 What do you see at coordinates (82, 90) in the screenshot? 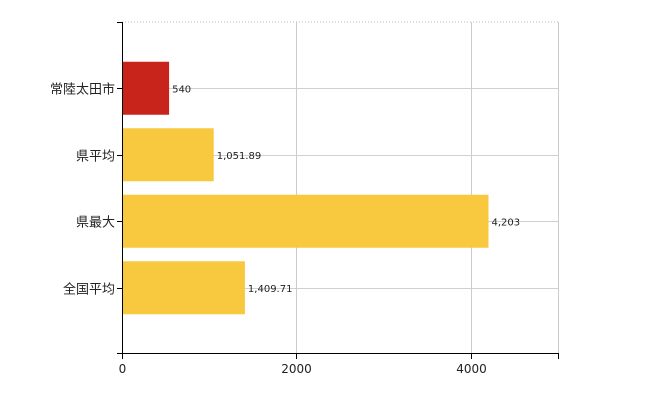
I see `y-tick-label: 常陸太田市` at bounding box center [82, 90].